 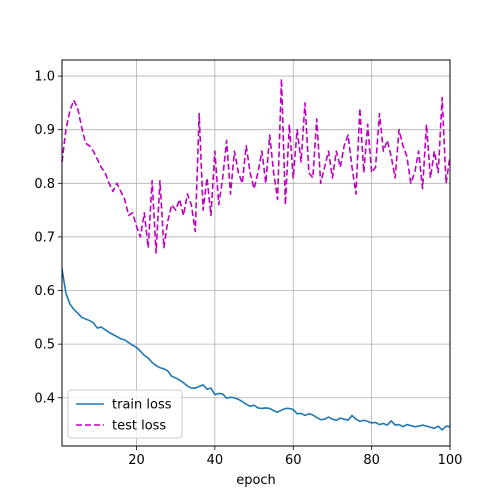 I want to click on y-tick-label: 0.4, so click(x=44, y=398).